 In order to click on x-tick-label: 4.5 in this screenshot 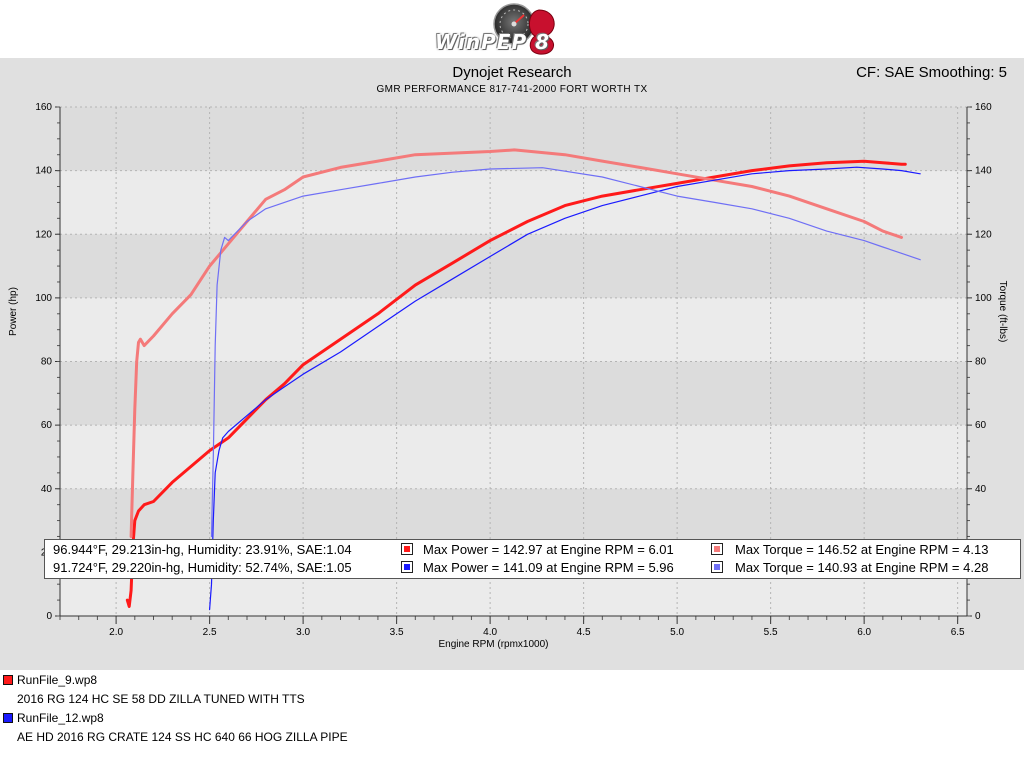, I will do `click(584, 632)`.